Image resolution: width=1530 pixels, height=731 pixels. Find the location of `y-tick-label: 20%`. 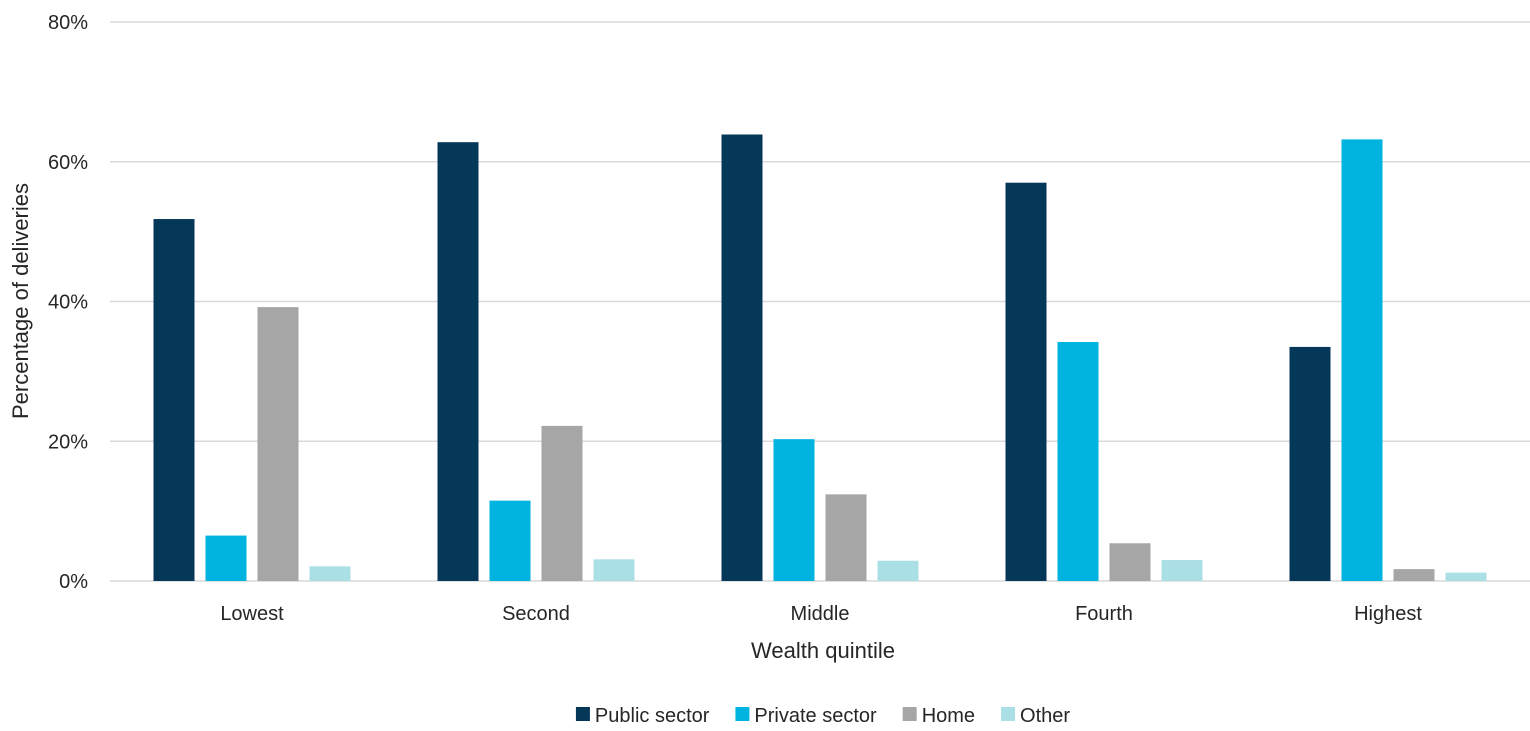

y-tick-label: 20% is located at coordinates (68, 442).